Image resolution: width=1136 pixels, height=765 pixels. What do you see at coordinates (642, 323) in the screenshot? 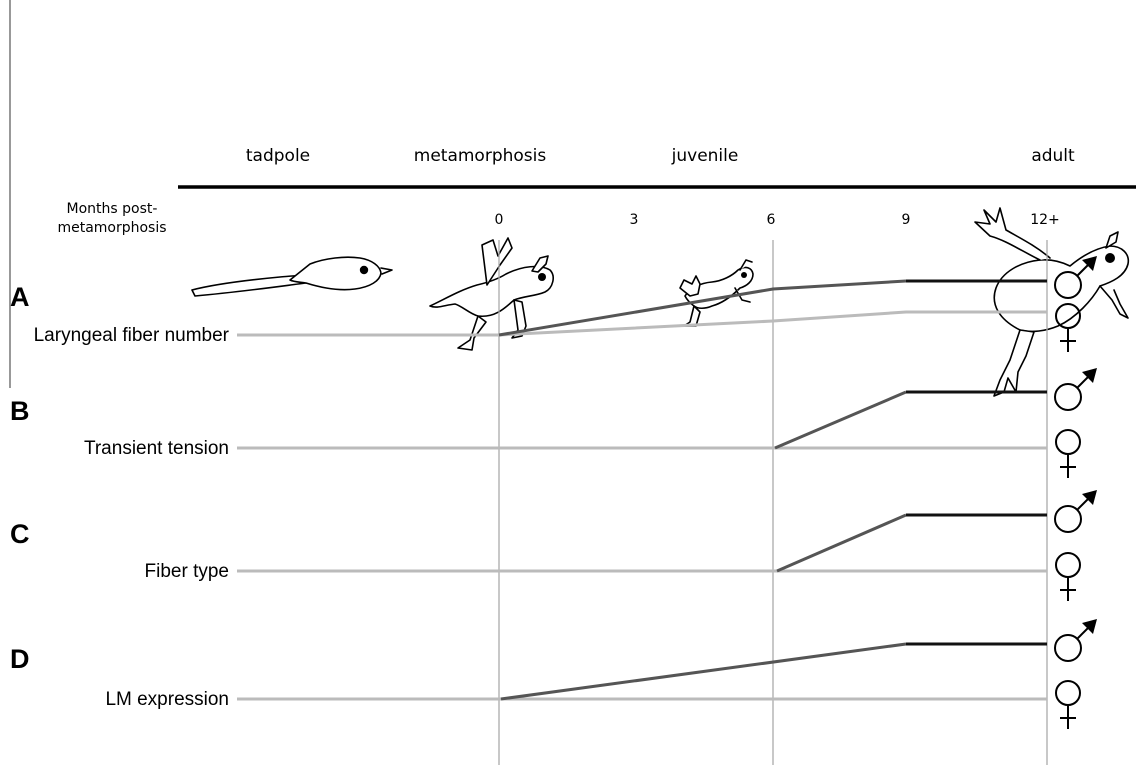
I see `row-a-female-line` at bounding box center [642, 323].